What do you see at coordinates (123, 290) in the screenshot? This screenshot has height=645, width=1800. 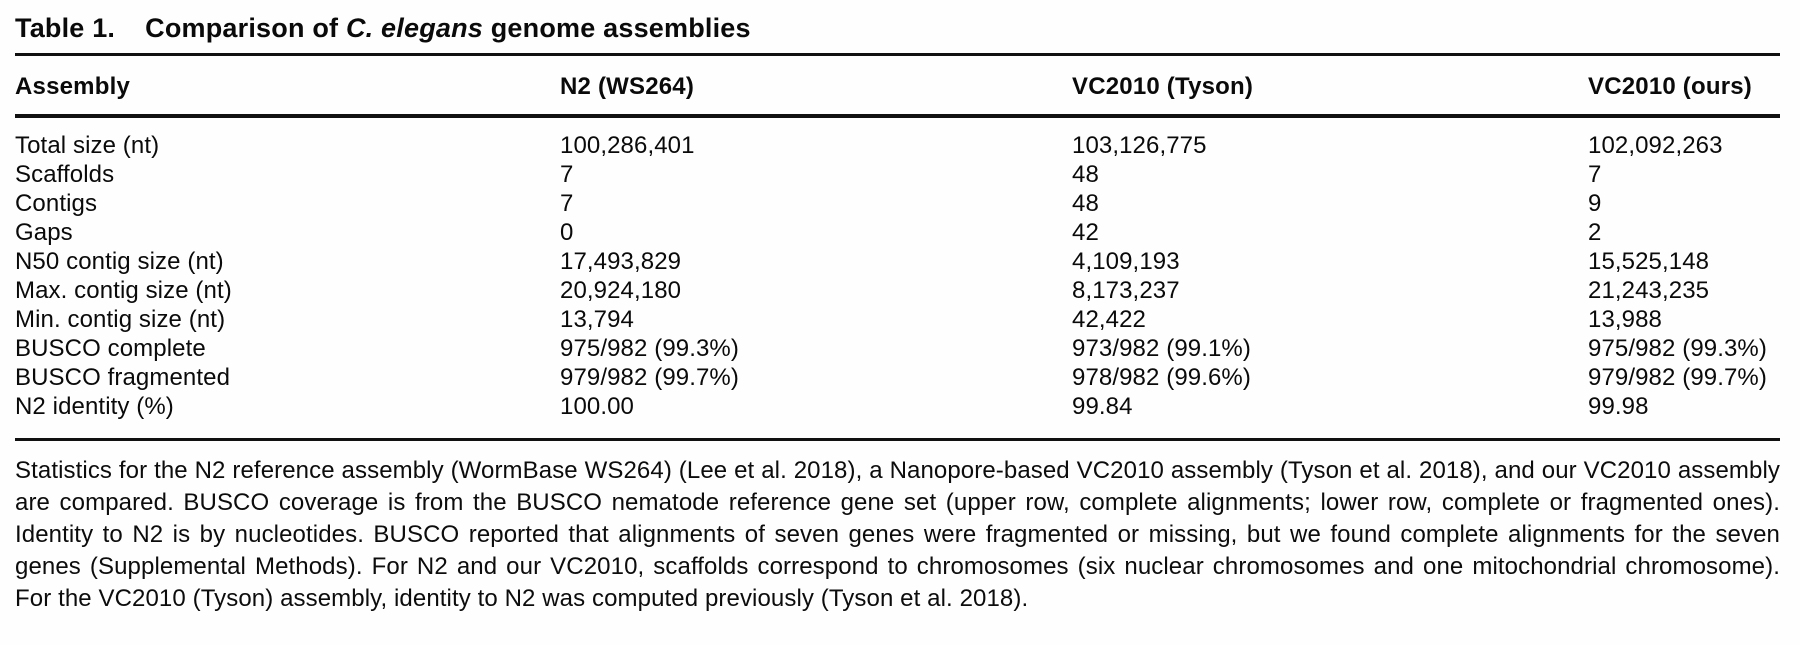 I see `row-label: Max. contig size (nt)` at bounding box center [123, 290].